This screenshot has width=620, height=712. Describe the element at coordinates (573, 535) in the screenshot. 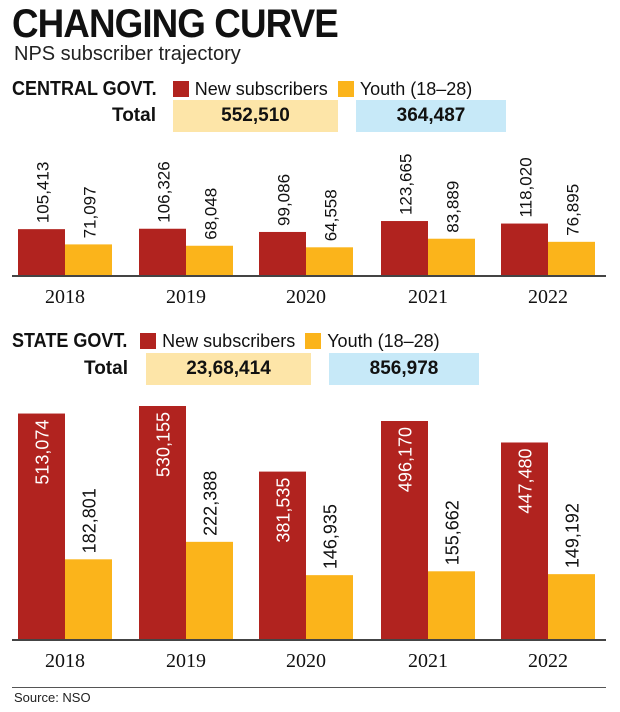

I see `bar-value-label: 149,192` at that location.